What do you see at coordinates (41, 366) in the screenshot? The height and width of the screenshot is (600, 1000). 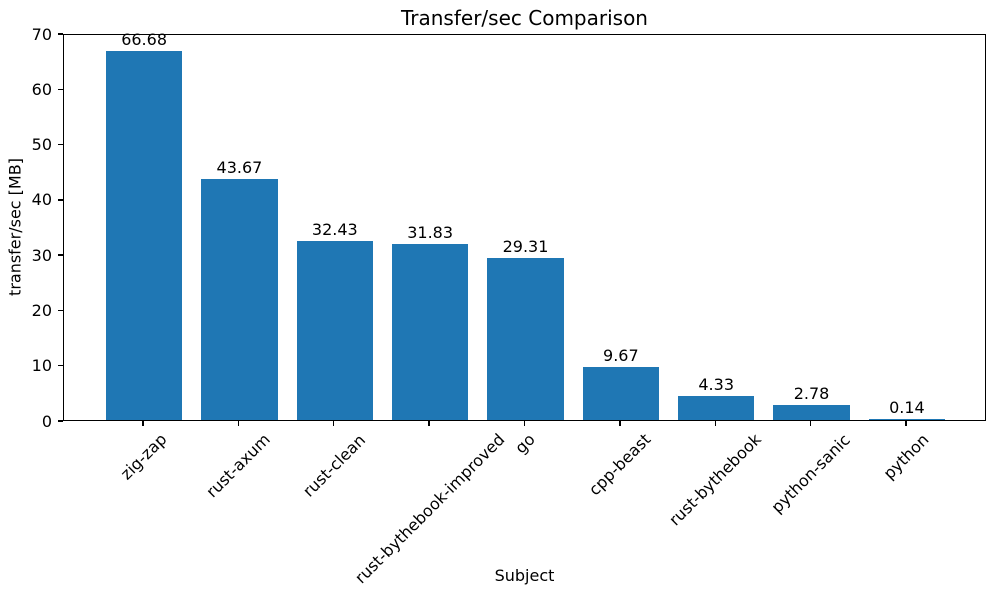 I see `y-axis-tick-label: 10` at bounding box center [41, 366].